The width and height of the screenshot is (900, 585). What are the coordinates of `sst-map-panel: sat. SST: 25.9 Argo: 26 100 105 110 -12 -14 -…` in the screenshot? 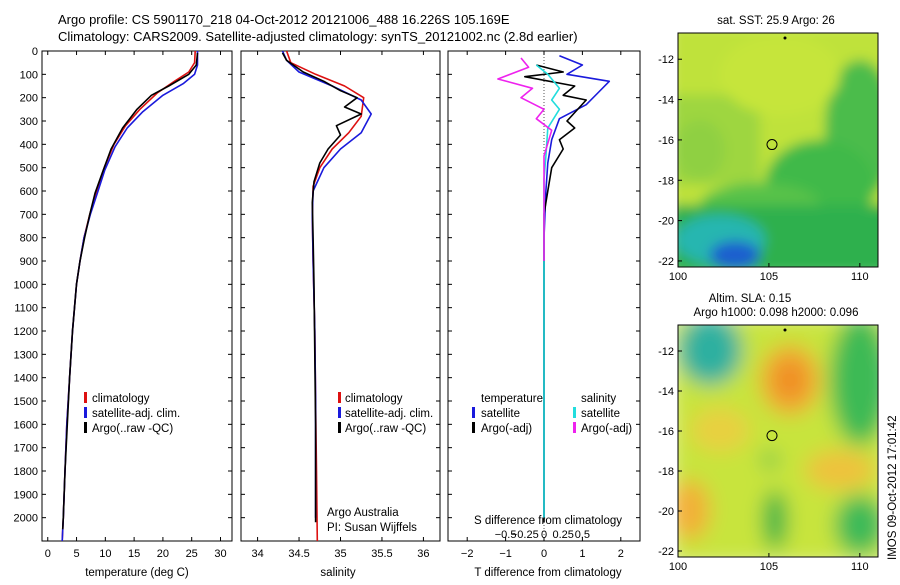 It's located at (768, 149).